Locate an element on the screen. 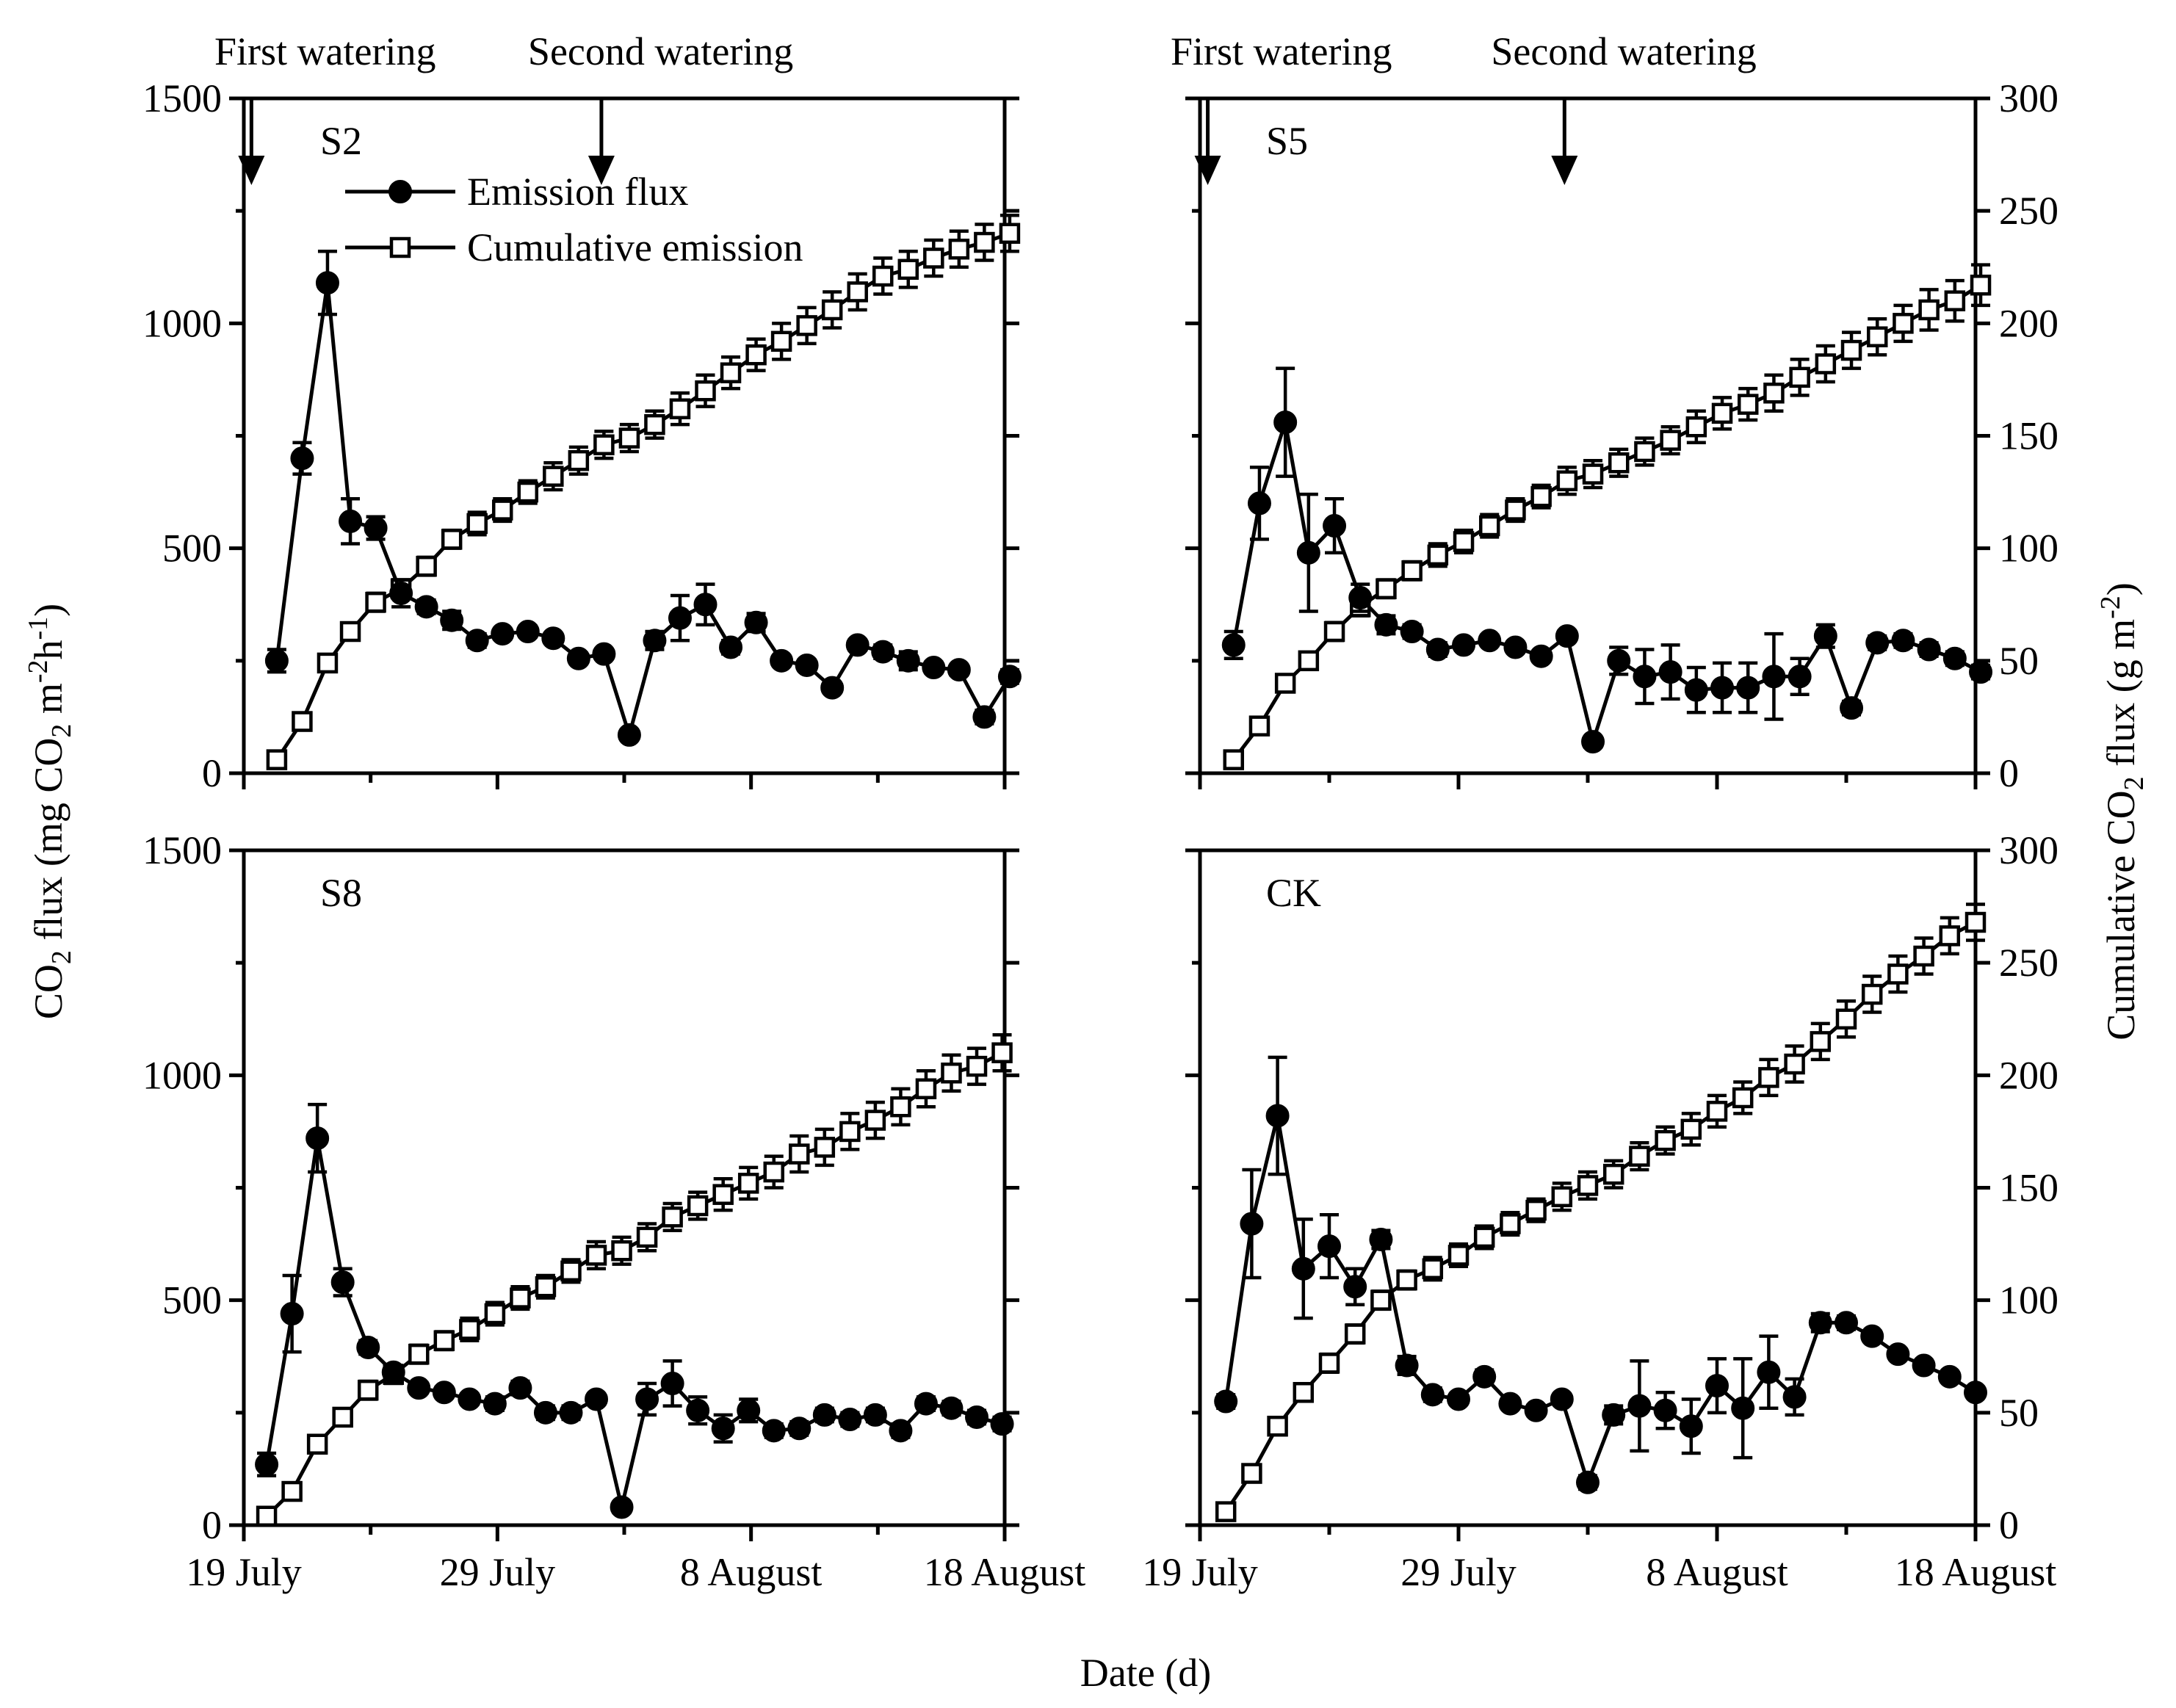 The width and height of the screenshot is (2176, 1708). y-left-tick-label: 0 is located at coordinates (212, 773).